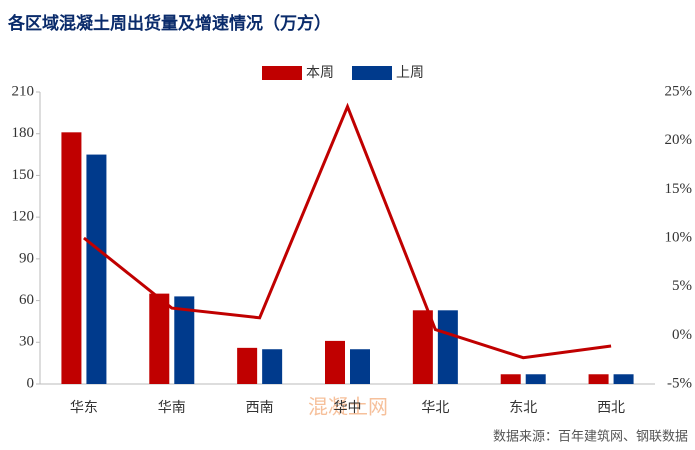  Describe the element at coordinates (679, 91) in the screenshot. I see `y2-tick-label: 25%` at that location.